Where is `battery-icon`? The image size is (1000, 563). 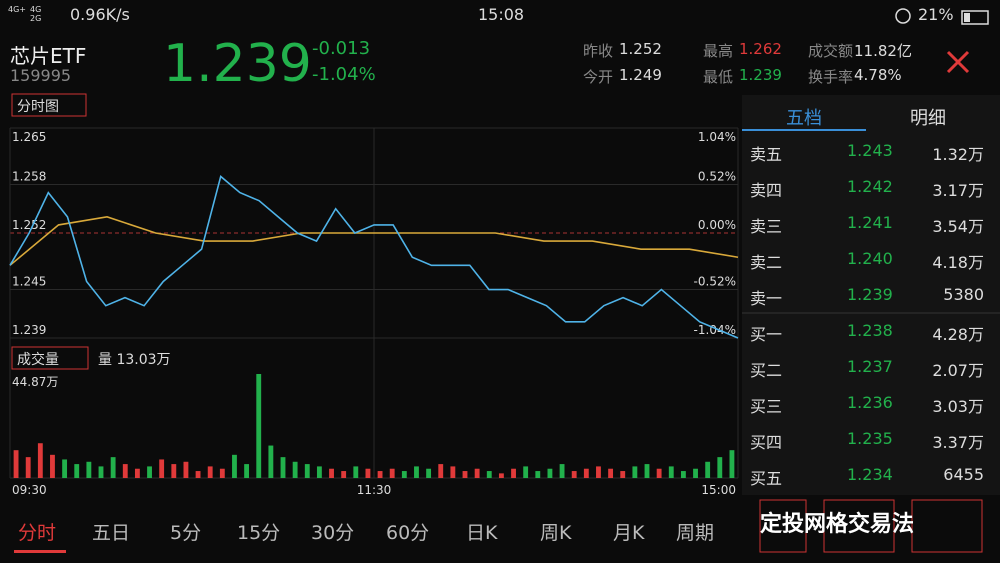
battery-icon is located at coordinates (975, 17).